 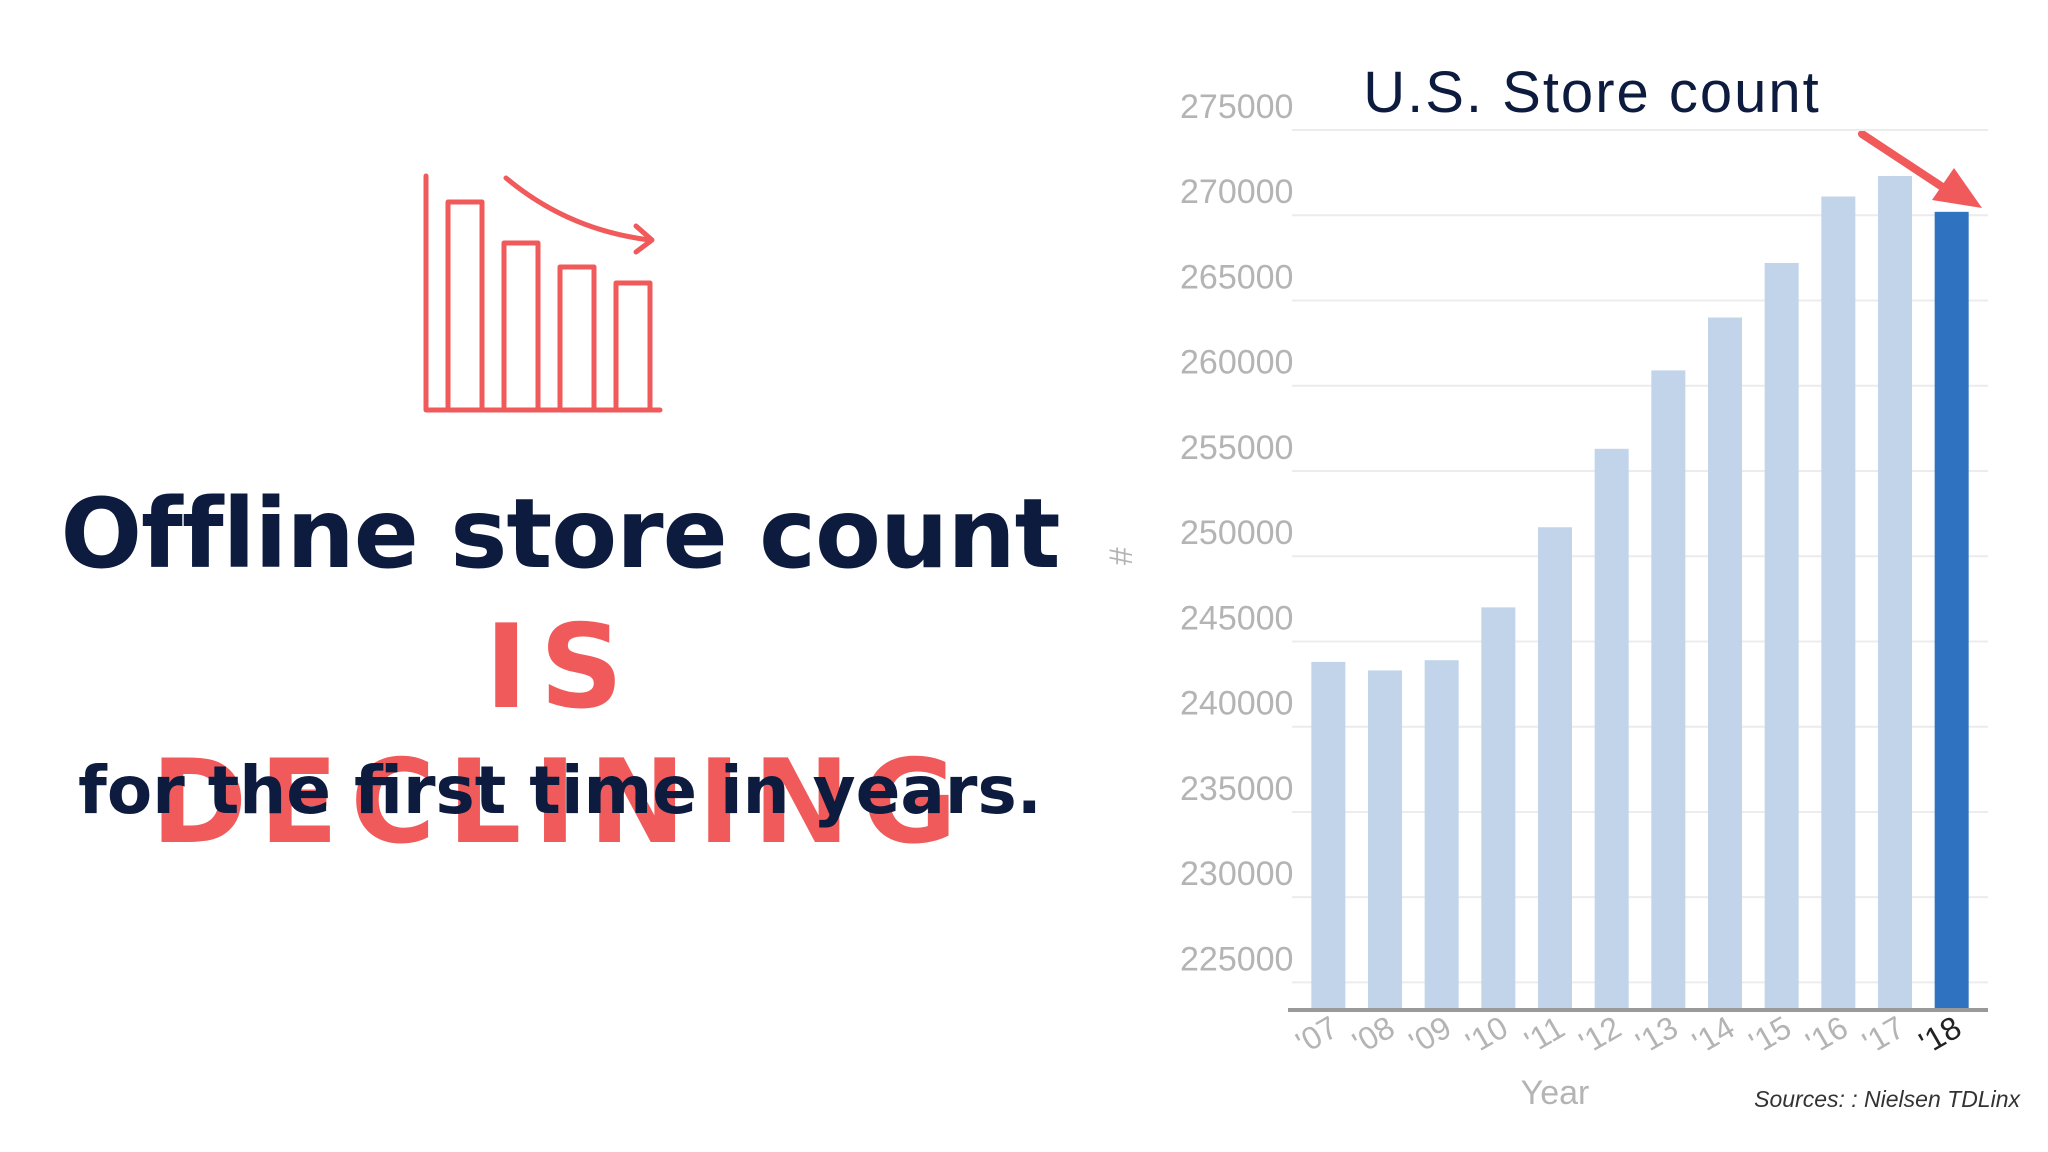 What do you see at coordinates (1121, 556) in the screenshot?
I see `y-axis-label: #` at bounding box center [1121, 556].